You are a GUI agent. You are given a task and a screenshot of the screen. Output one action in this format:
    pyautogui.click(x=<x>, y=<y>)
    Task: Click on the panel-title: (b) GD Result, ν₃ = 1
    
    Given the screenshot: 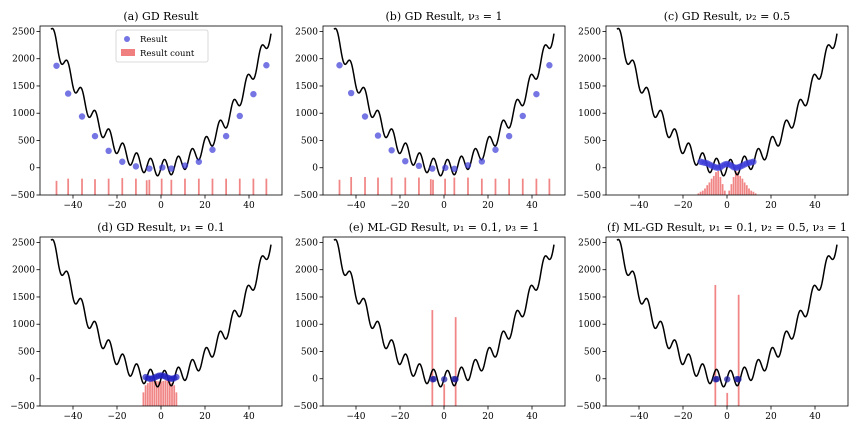 What is the action you would take?
    pyautogui.click(x=444, y=16)
    